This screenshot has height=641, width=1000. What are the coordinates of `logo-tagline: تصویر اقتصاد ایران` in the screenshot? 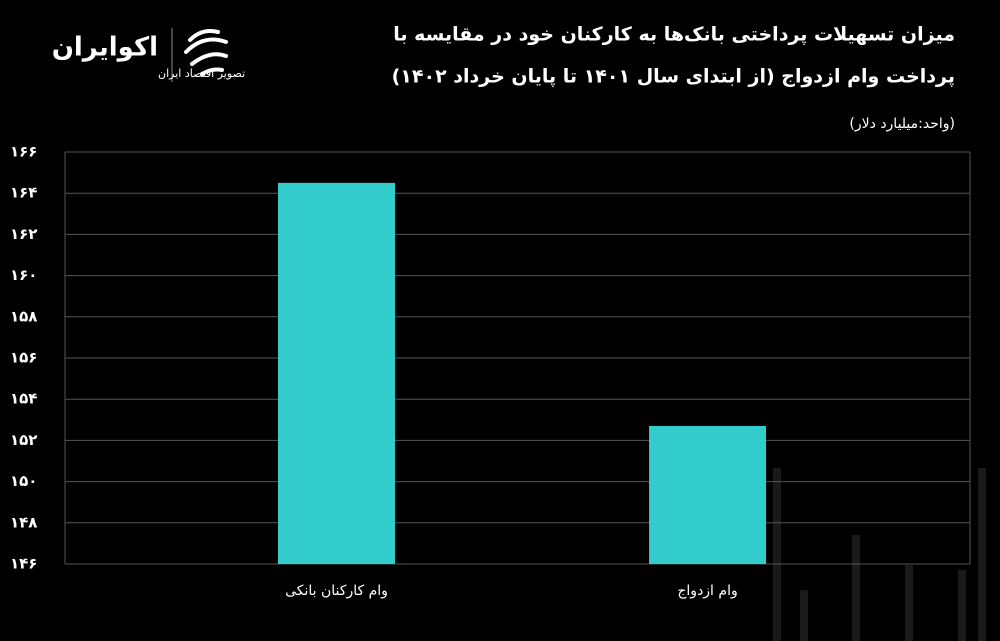 It's located at (201, 73).